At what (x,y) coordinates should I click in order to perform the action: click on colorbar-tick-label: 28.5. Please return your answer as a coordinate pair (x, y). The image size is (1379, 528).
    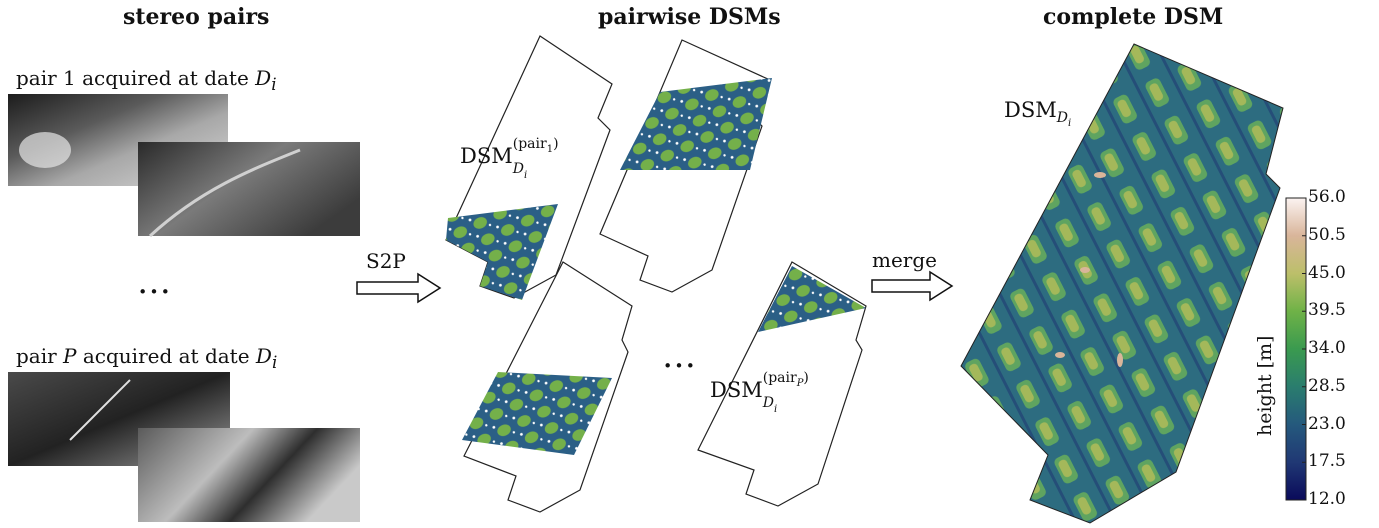
    Looking at the image, I should click on (1327, 385).